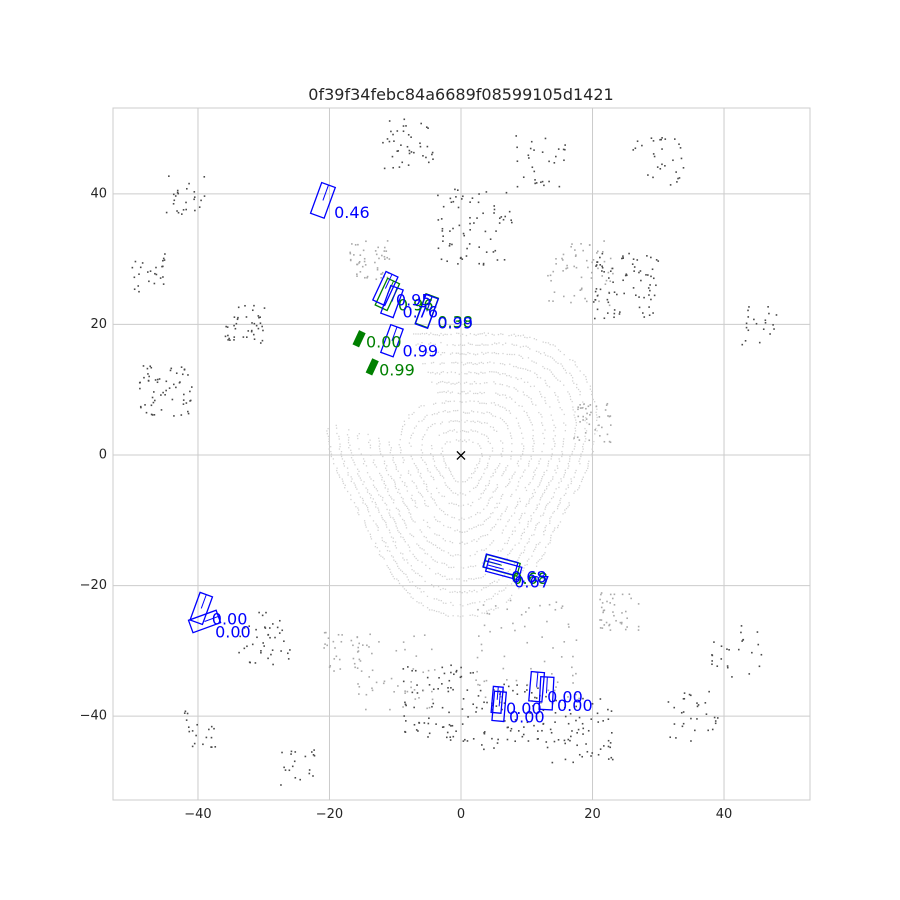 The image size is (900, 900). What do you see at coordinates (93, 454) in the screenshot?
I see `y-axis-ticks: −40 −20 0 20 40` at bounding box center [93, 454].